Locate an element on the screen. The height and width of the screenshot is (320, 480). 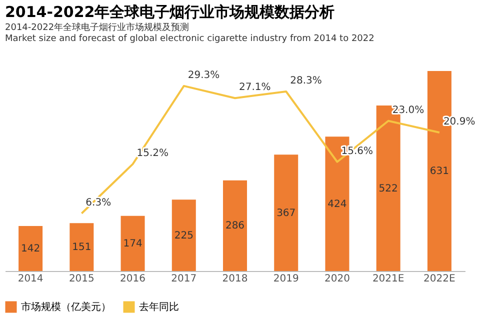
data-label: 522 is located at coordinates (388, 188).